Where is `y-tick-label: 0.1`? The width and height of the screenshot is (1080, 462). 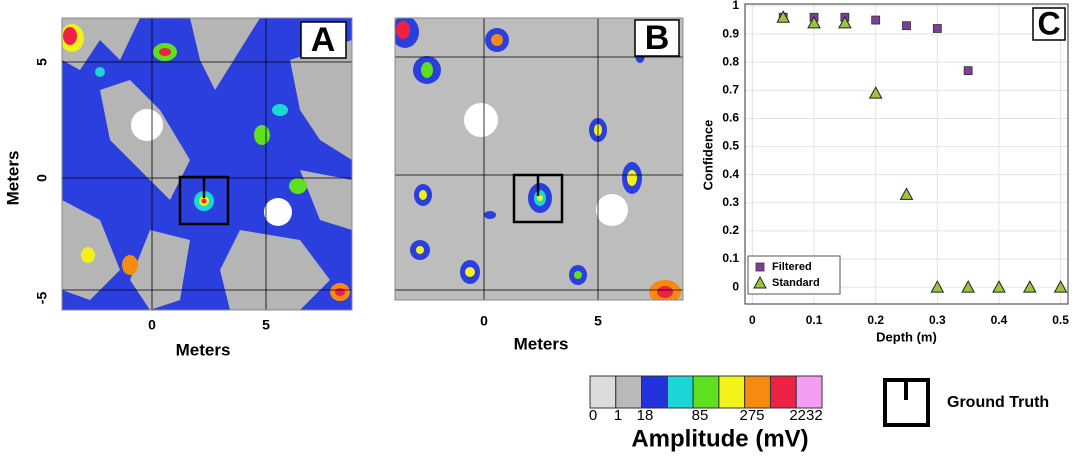
y-tick-label: 0.1 is located at coordinates (730, 258).